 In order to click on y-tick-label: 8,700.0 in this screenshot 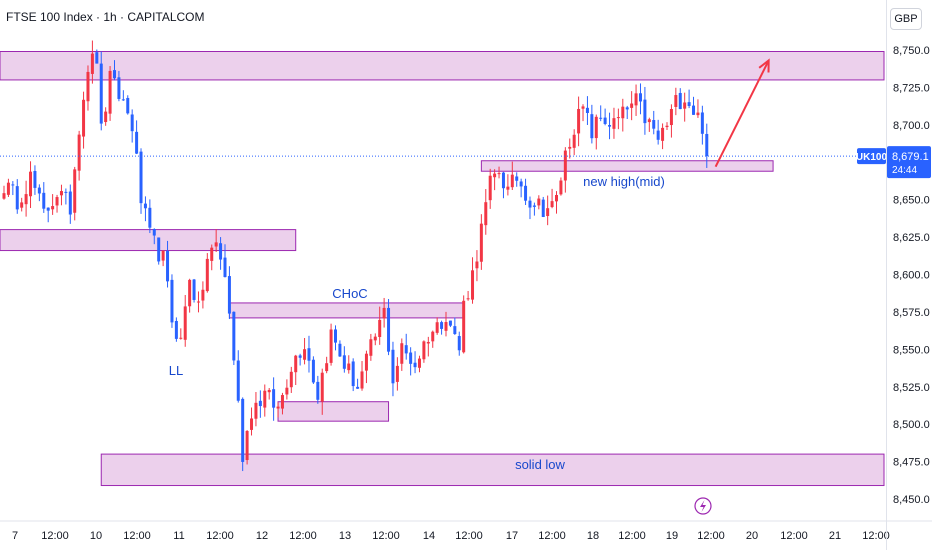, I will do `click(911, 126)`.